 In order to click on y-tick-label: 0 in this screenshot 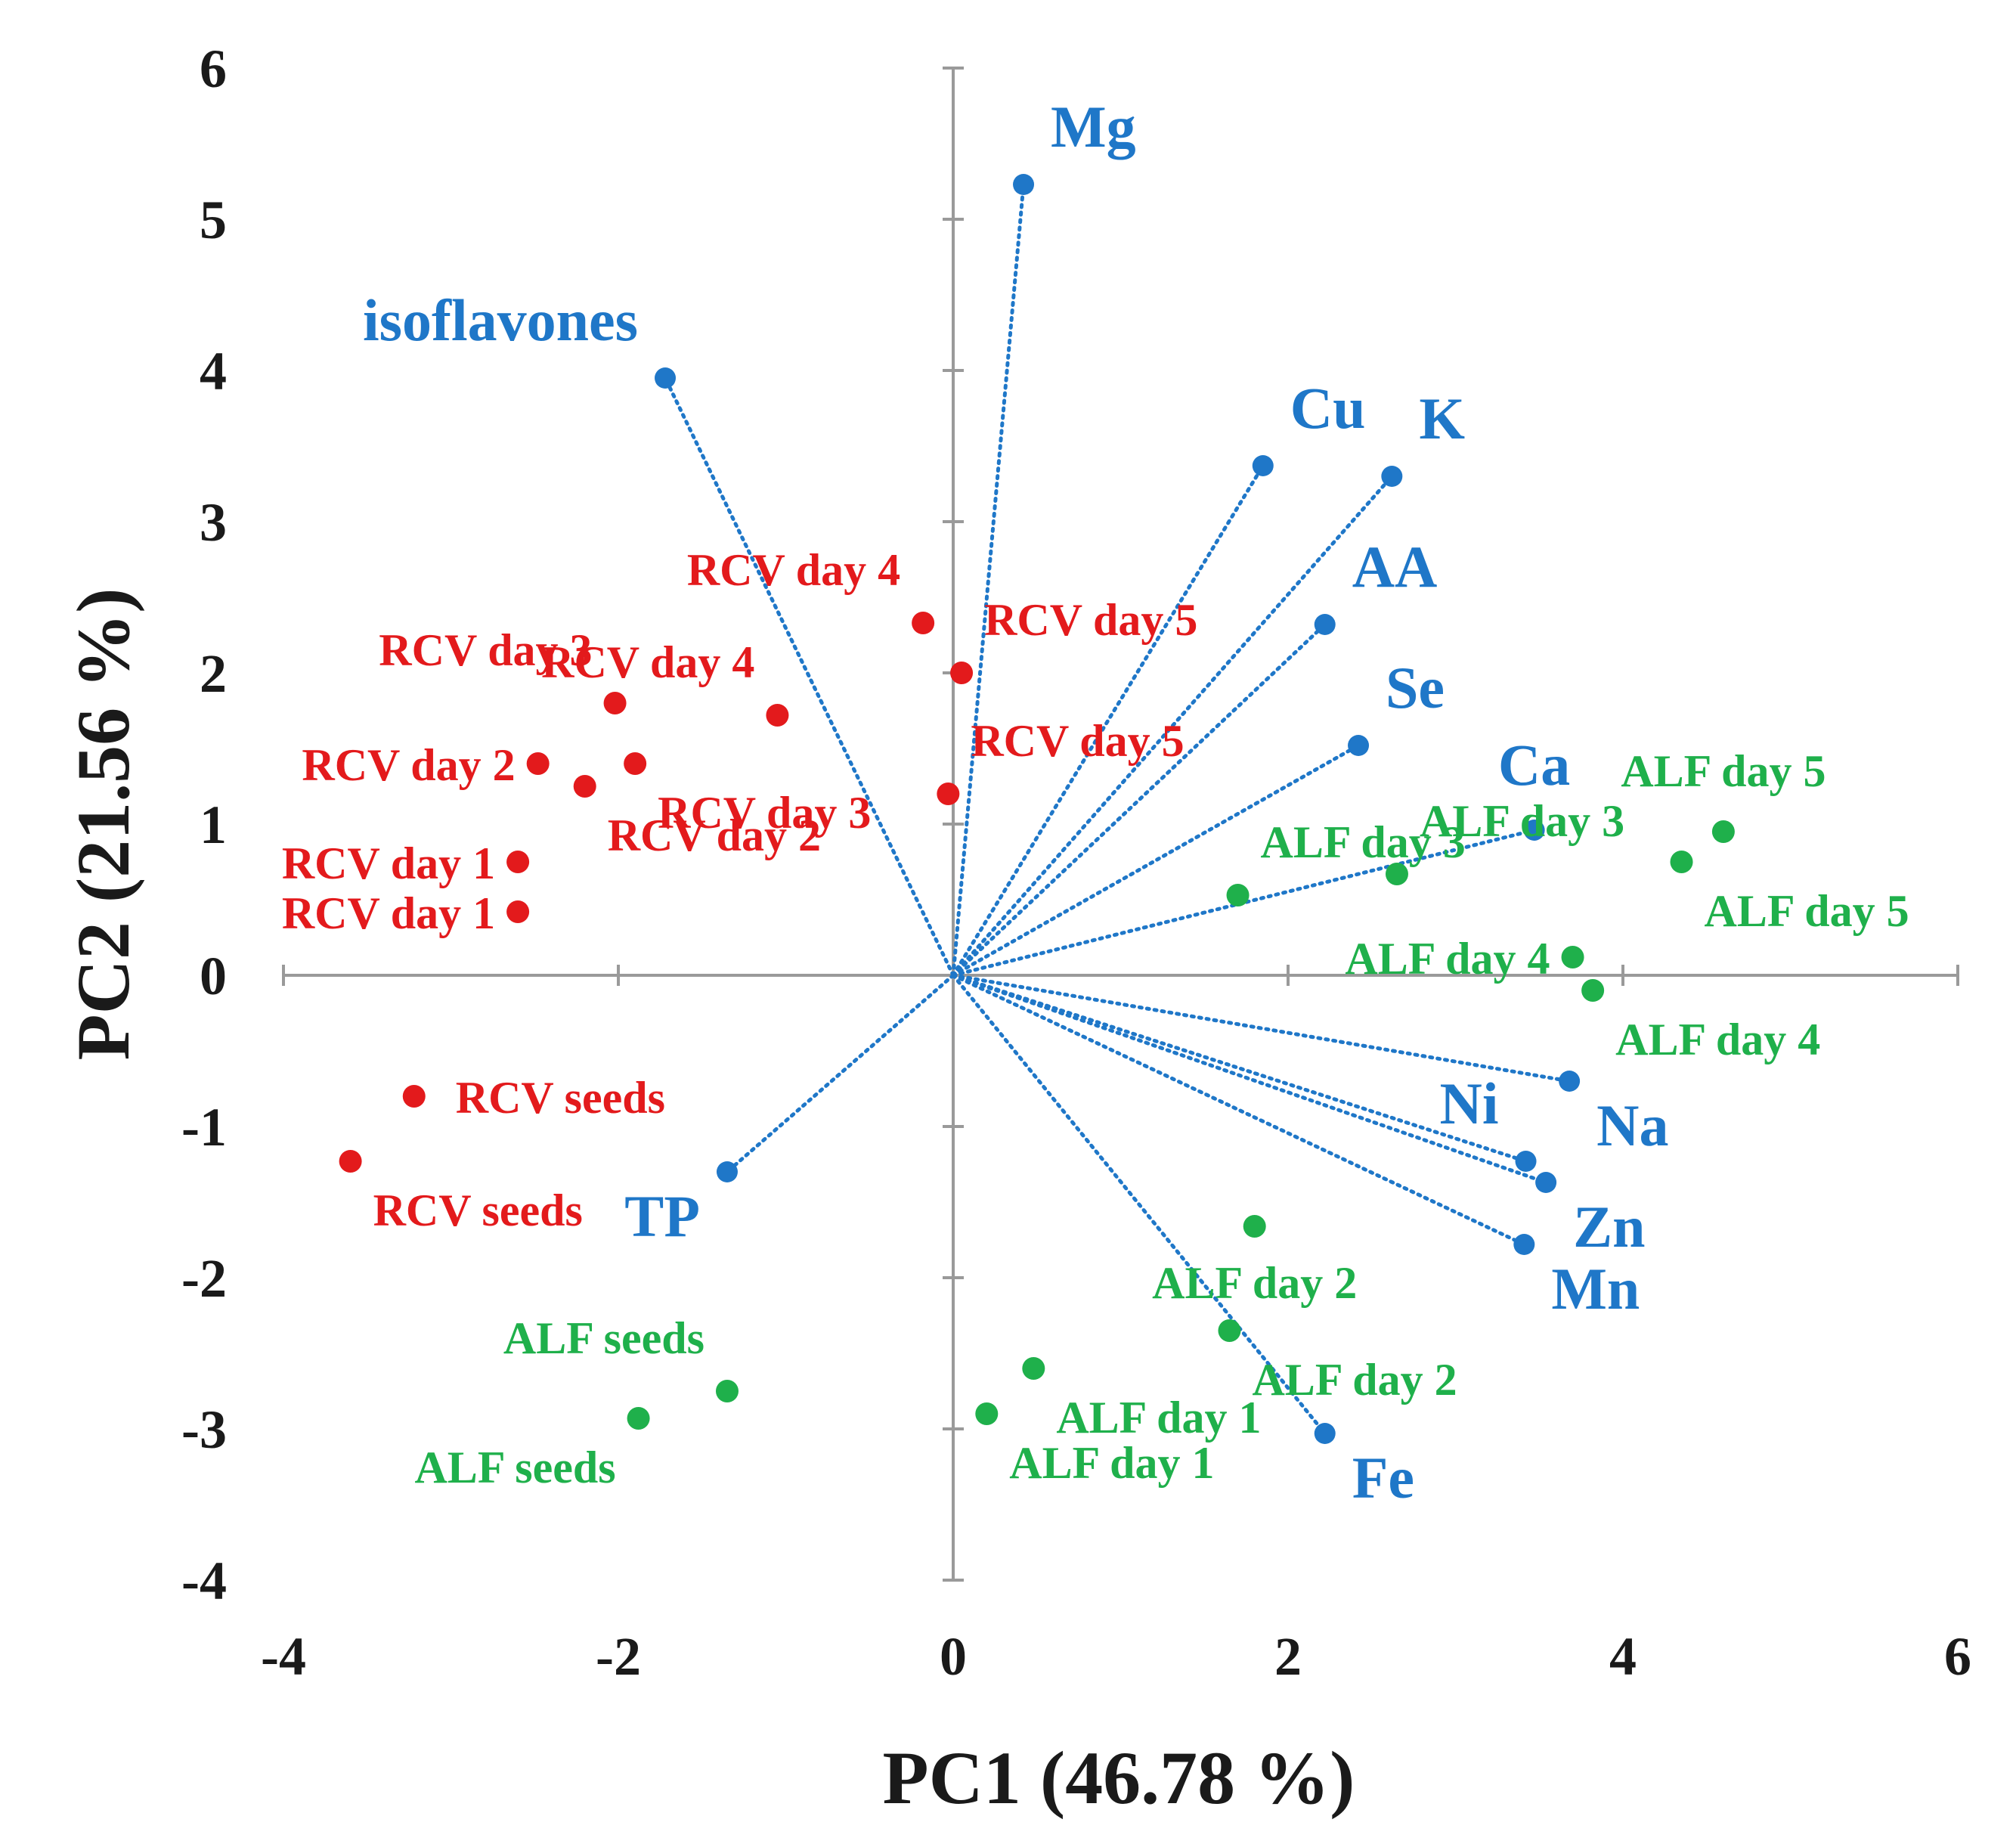, I will do `click(214, 976)`.